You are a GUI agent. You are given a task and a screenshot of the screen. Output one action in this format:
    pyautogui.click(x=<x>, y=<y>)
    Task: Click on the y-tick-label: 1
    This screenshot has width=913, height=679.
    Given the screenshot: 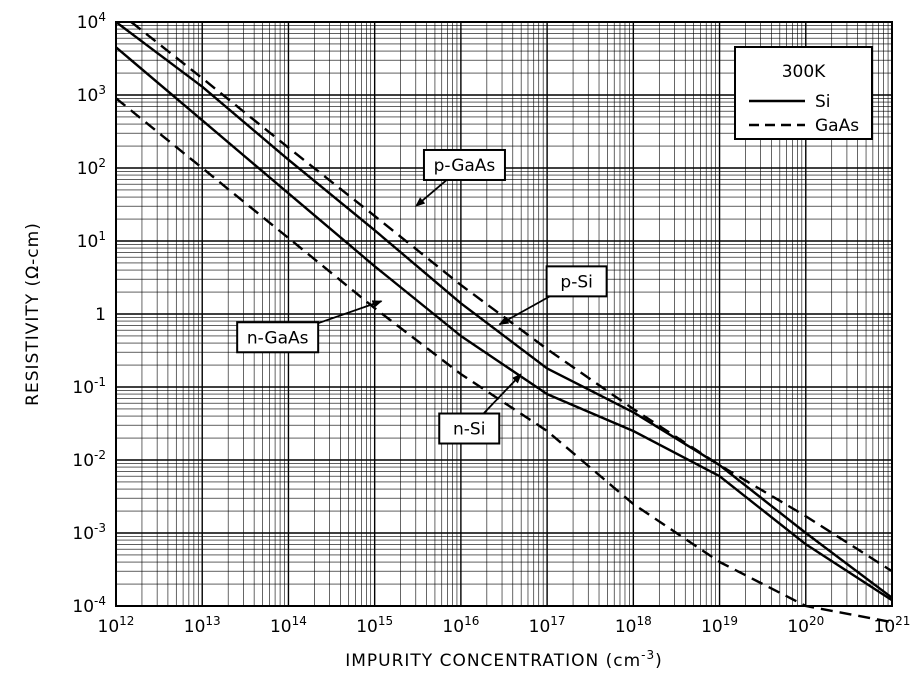 What is the action you would take?
    pyautogui.click(x=100, y=315)
    